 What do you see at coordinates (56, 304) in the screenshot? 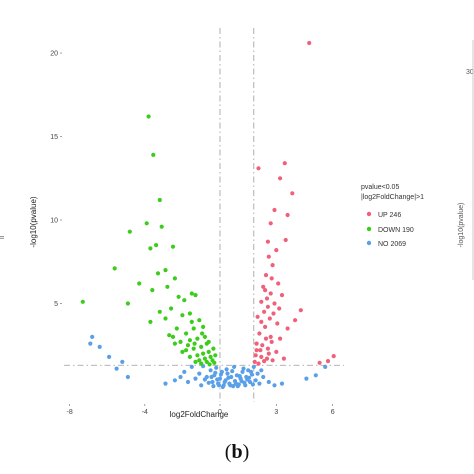
I see `y-tick-label: 5` at bounding box center [56, 304].